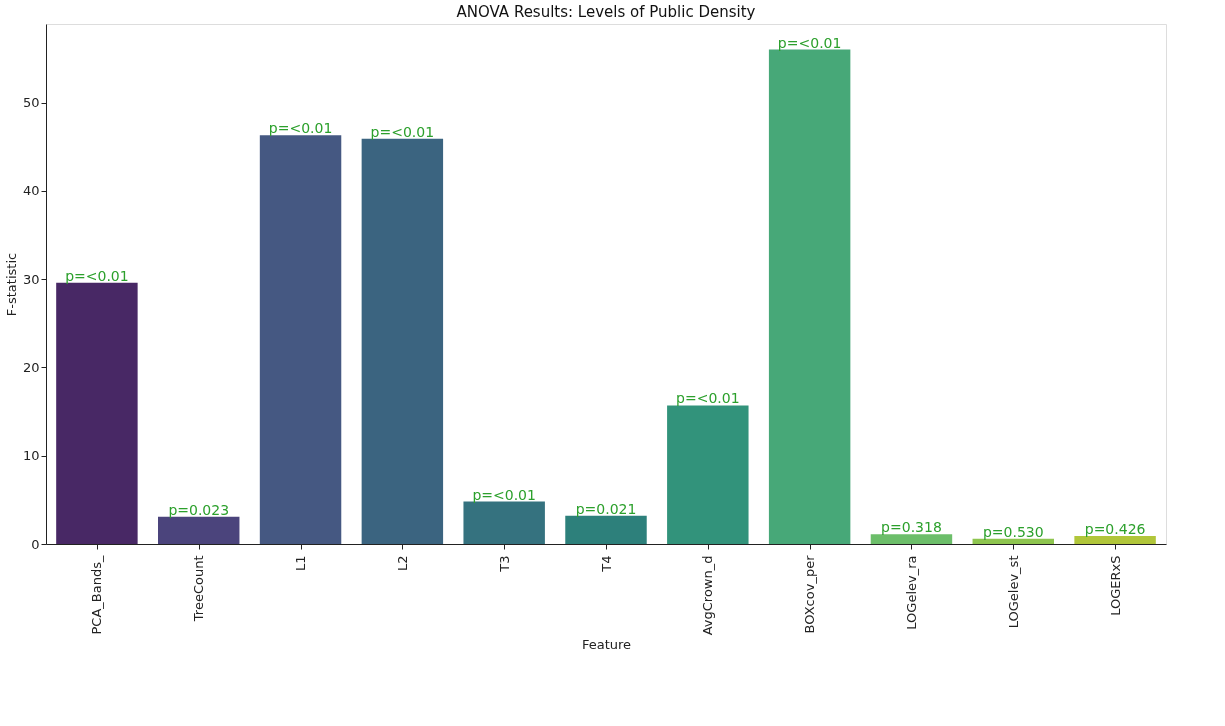 The width and height of the screenshot is (1225, 726). I want to click on y-tick-label: 10, so click(31, 456).